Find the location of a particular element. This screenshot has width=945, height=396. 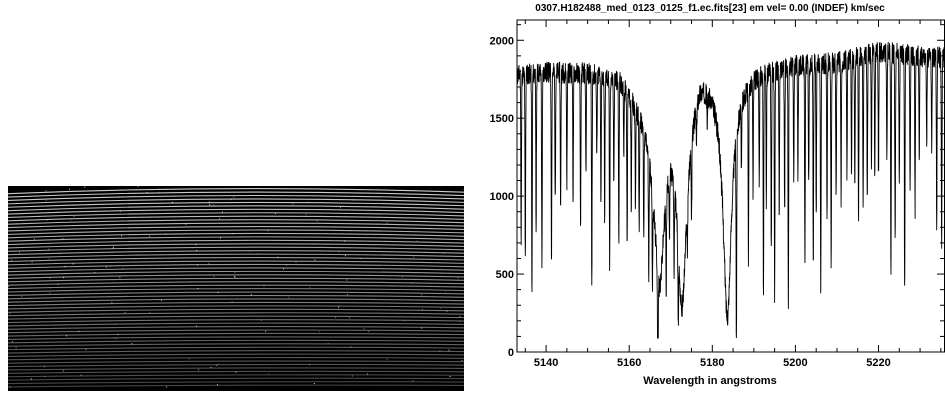

x-tick-label: 5220 is located at coordinates (878, 363).